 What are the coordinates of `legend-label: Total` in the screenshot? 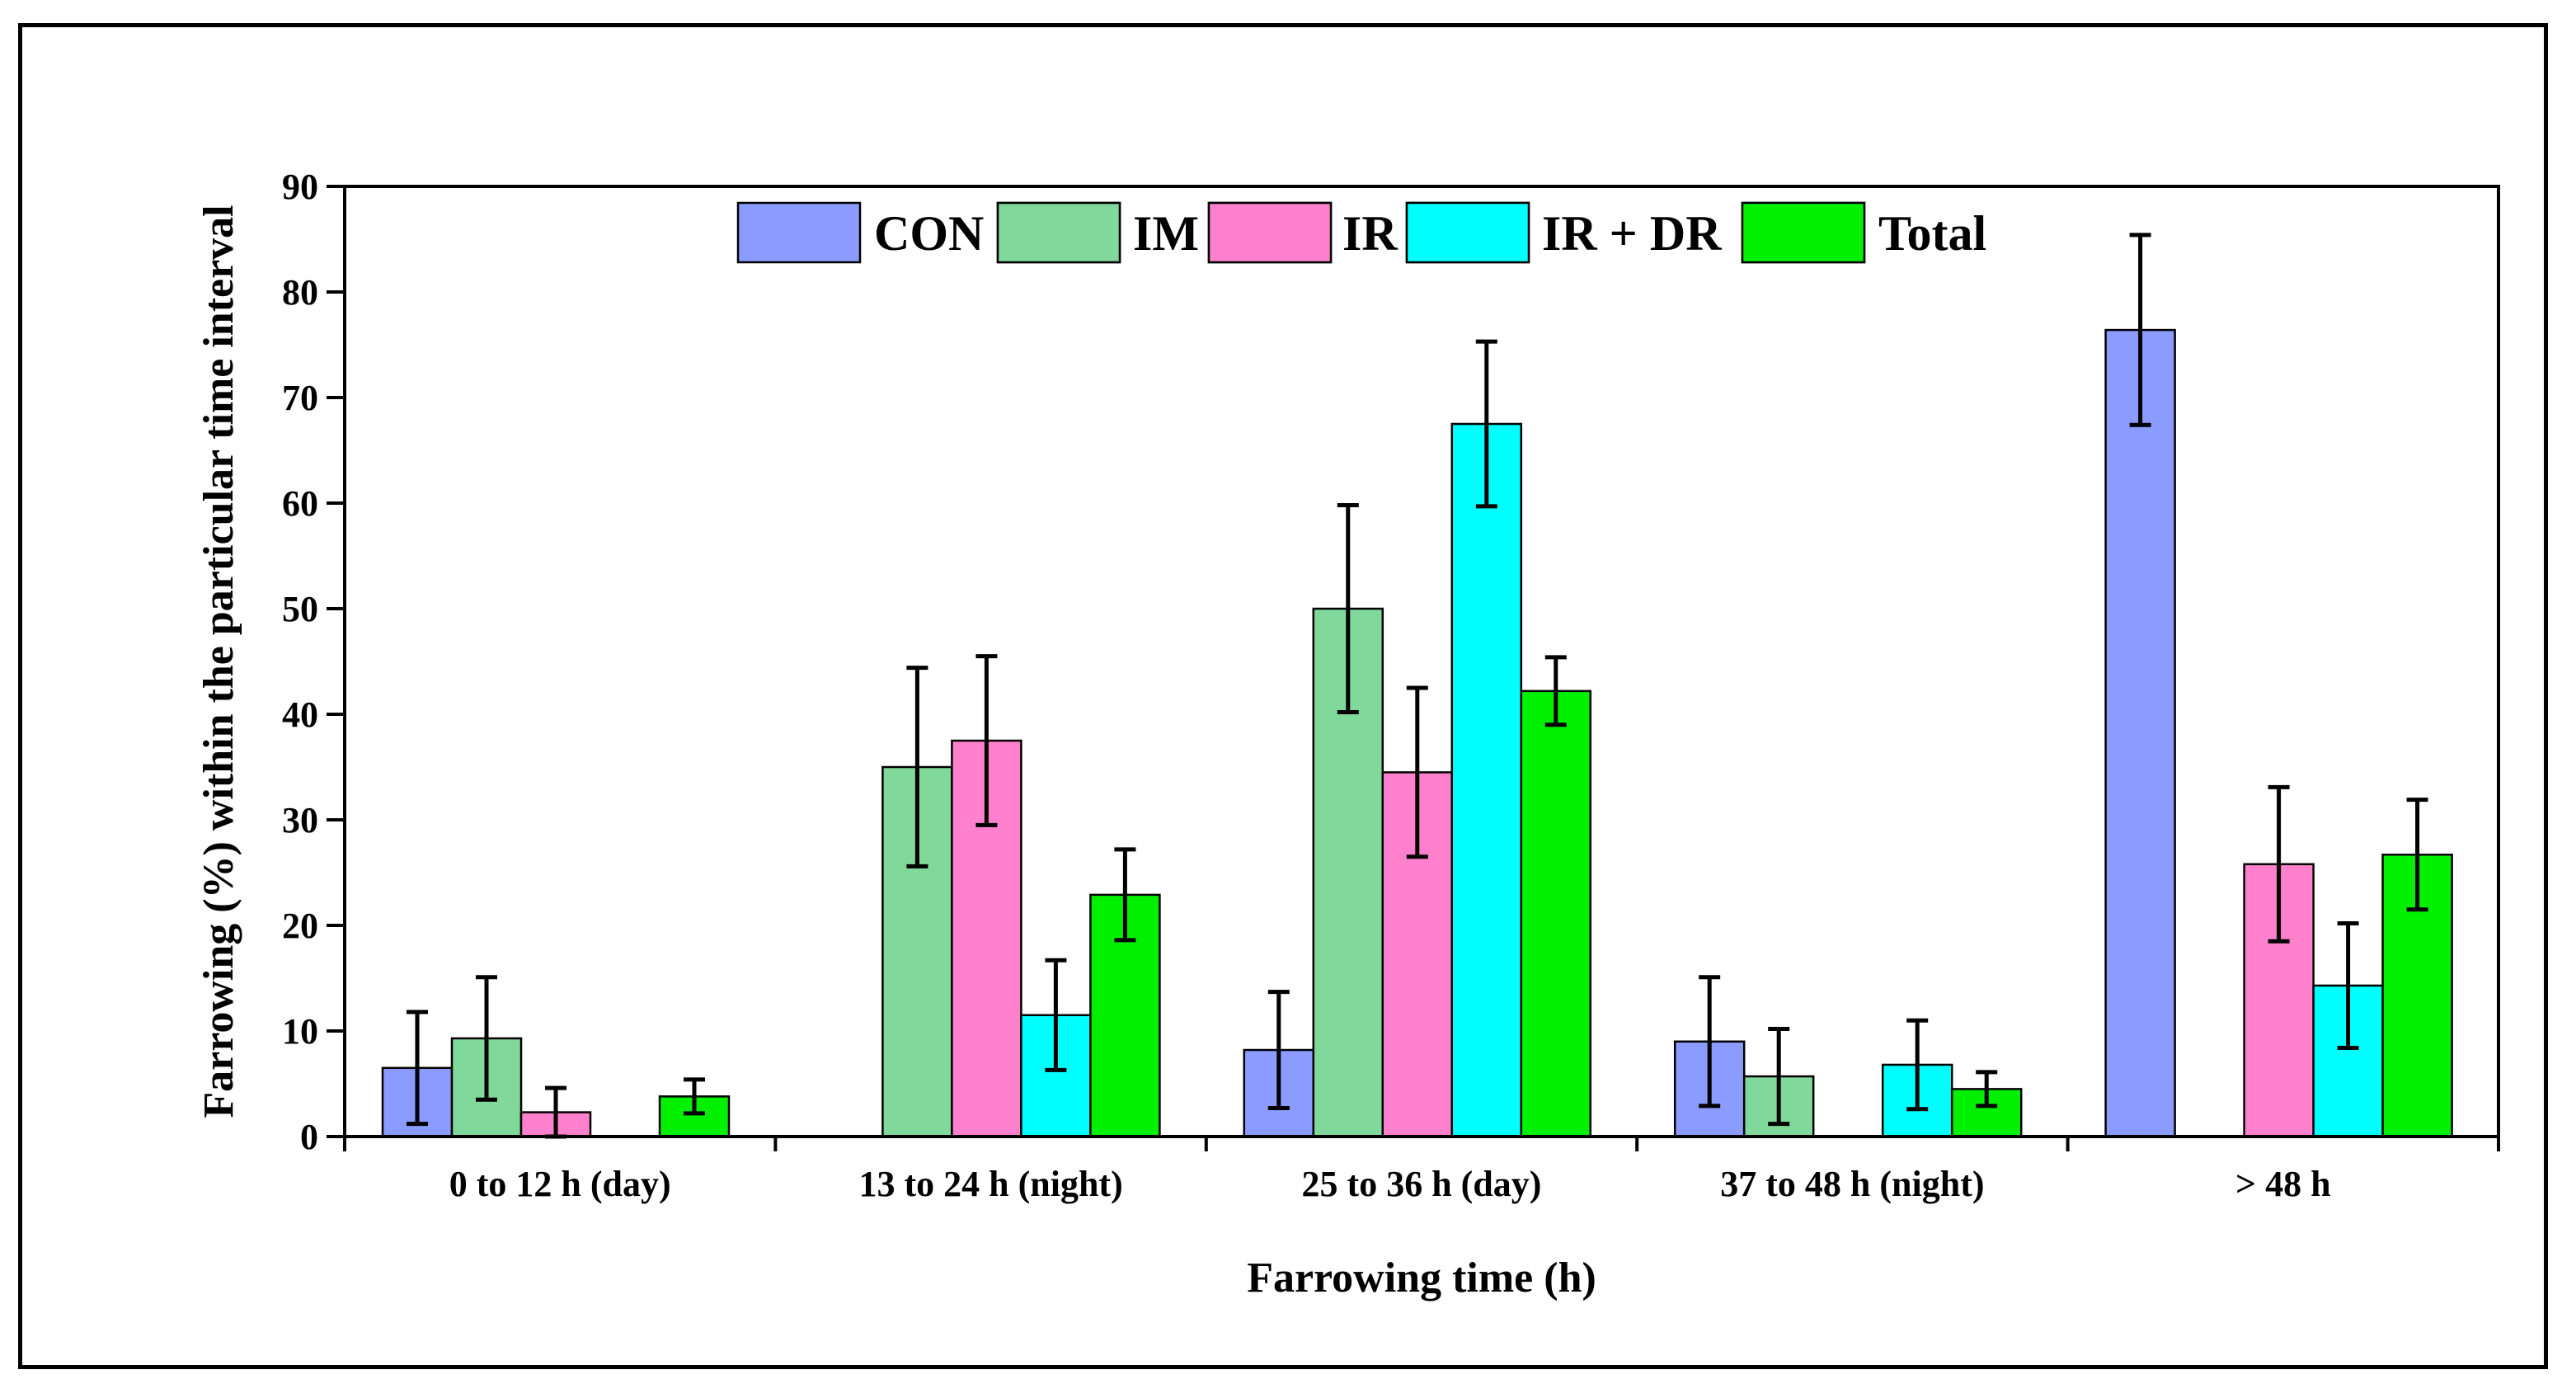 It's located at (1932, 234).